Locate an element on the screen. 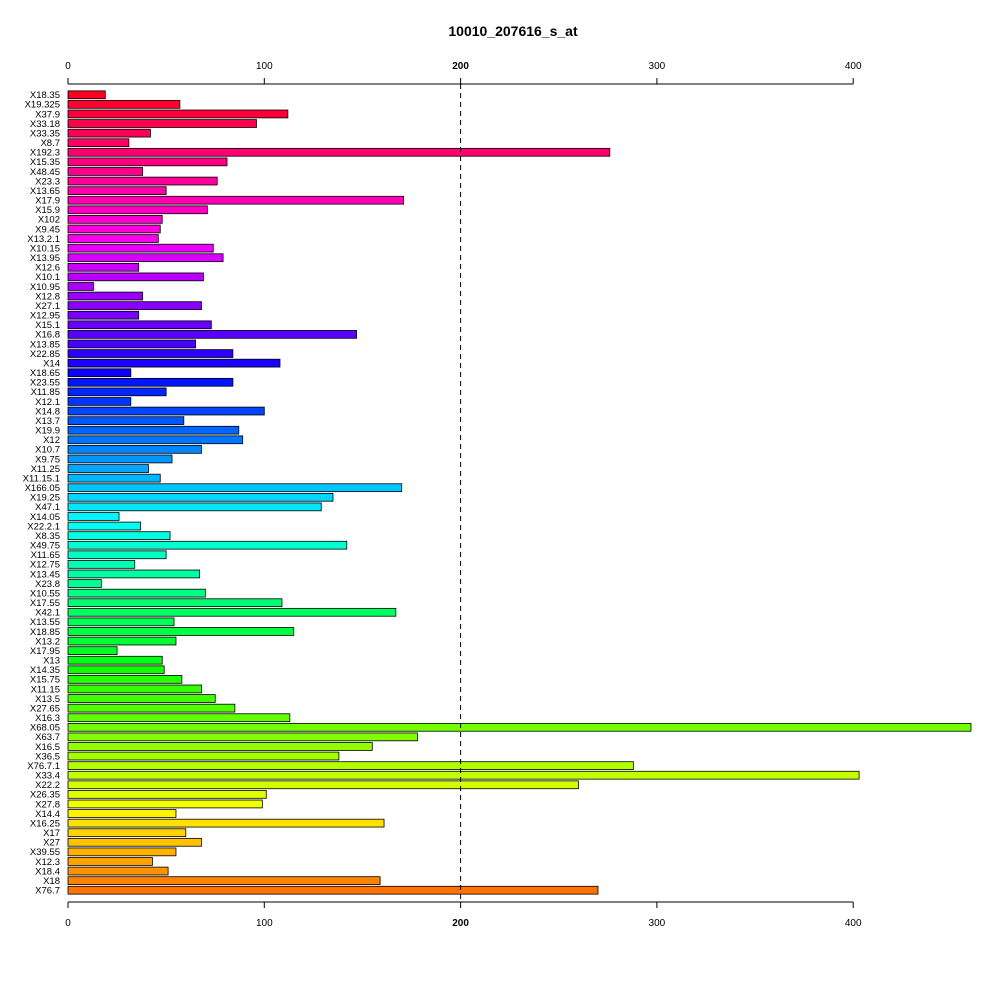 Image resolution: width=1000 pixels, height=1000 pixels. category-label: X10.55 is located at coordinates (45, 593).